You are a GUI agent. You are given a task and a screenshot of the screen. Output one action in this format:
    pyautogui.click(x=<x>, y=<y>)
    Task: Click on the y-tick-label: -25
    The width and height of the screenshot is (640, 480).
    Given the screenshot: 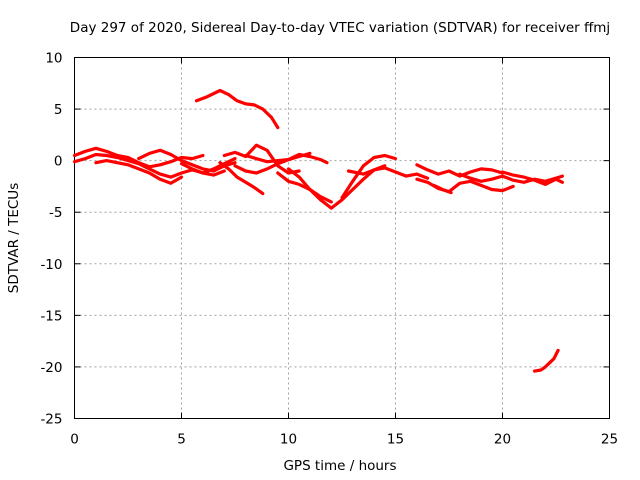 What is the action you would take?
    pyautogui.click(x=51, y=420)
    